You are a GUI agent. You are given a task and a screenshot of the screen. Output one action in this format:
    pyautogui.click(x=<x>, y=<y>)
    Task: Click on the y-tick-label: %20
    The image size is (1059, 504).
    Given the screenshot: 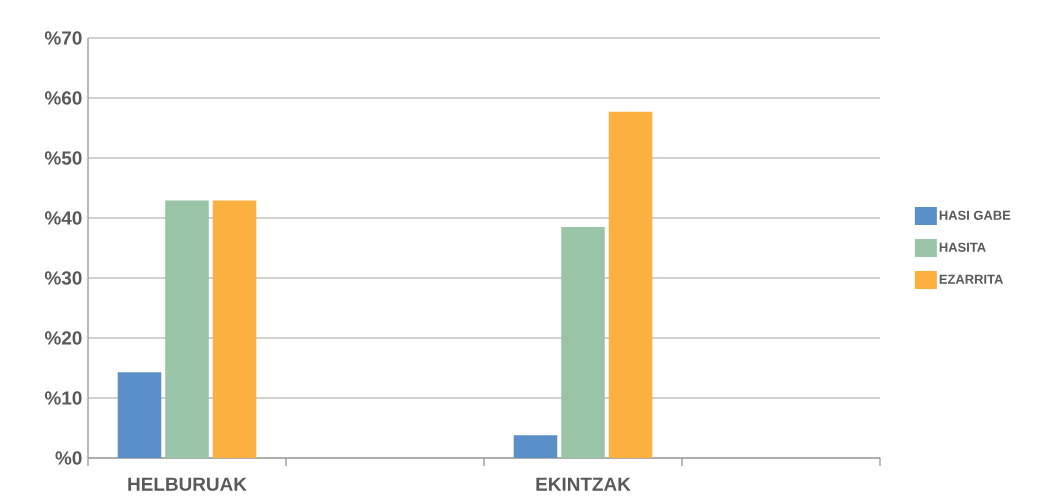 What is the action you would take?
    pyautogui.click(x=63, y=338)
    